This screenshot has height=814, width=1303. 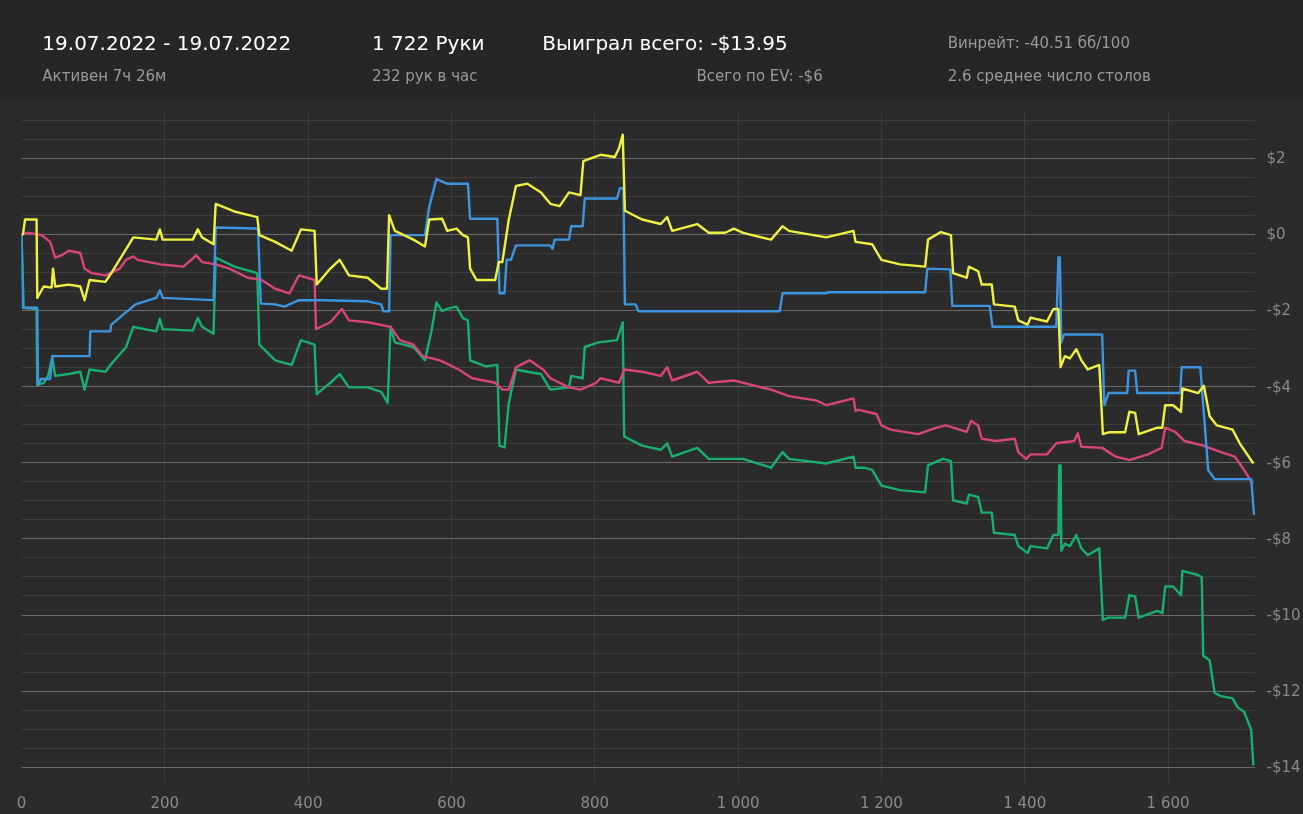 What do you see at coordinates (21, 802) in the screenshot?
I see `x-tick-label: 0` at bounding box center [21, 802].